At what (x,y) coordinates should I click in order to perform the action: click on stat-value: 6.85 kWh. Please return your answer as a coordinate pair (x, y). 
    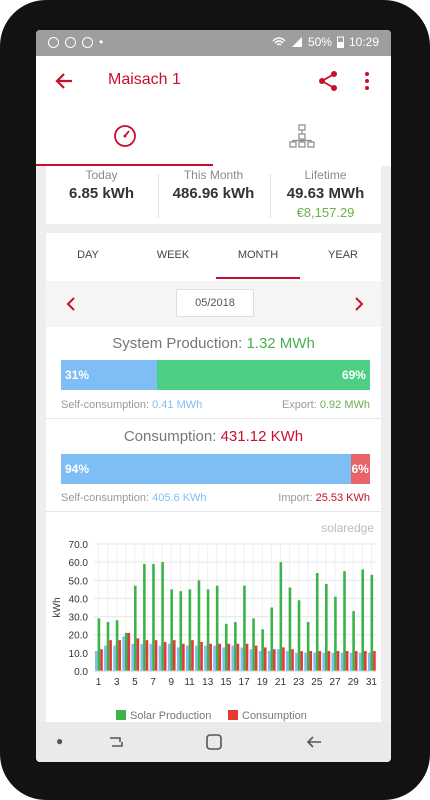
    Looking at the image, I should click on (101, 193).